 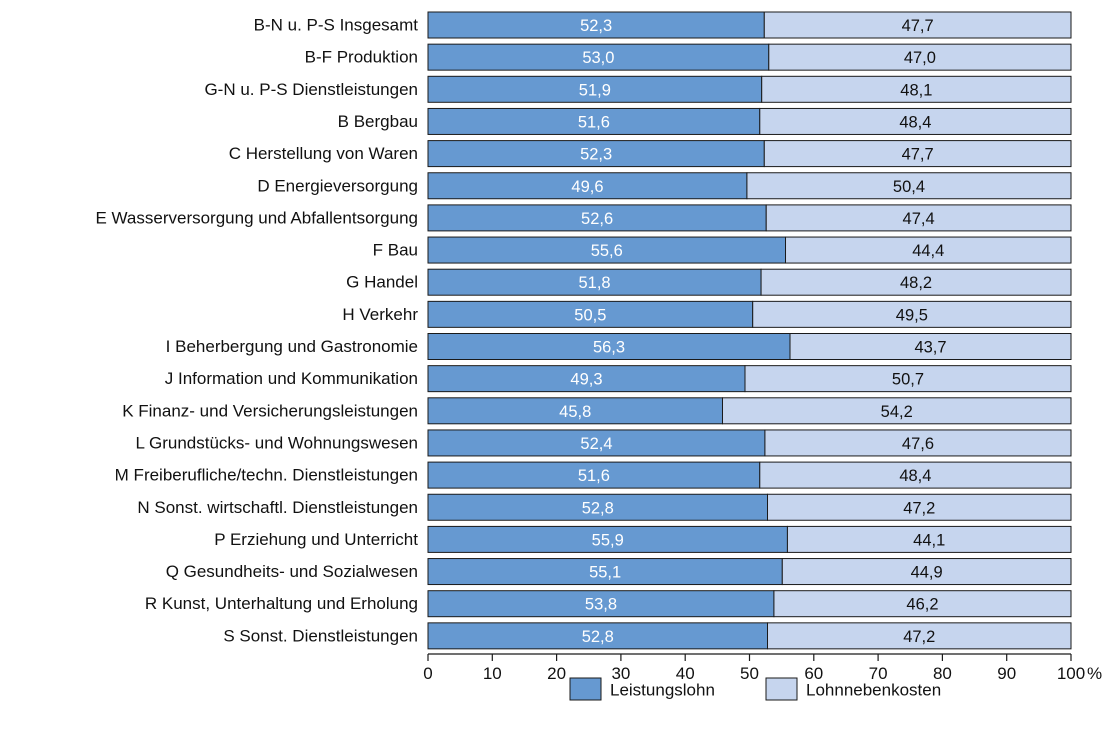 I want to click on data-label: 49,5, so click(x=912, y=315).